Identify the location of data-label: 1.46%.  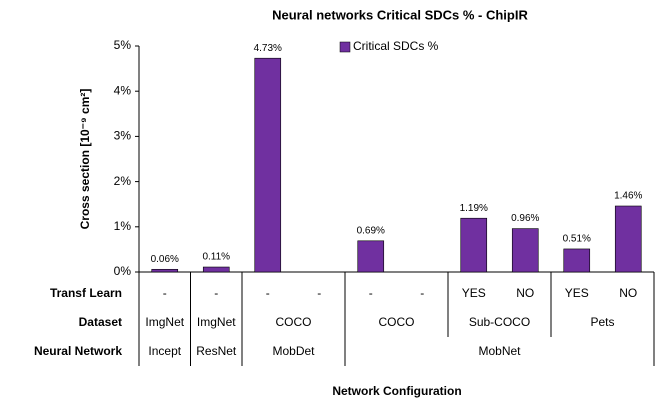
(628, 196).